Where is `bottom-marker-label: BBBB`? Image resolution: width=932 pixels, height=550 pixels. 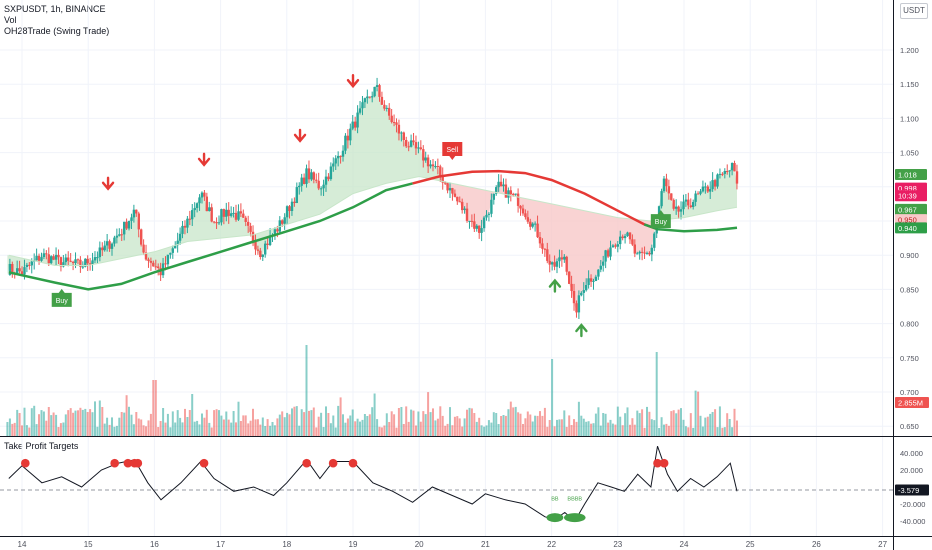
bottom-marker-label: BBBB is located at coordinates (574, 500).